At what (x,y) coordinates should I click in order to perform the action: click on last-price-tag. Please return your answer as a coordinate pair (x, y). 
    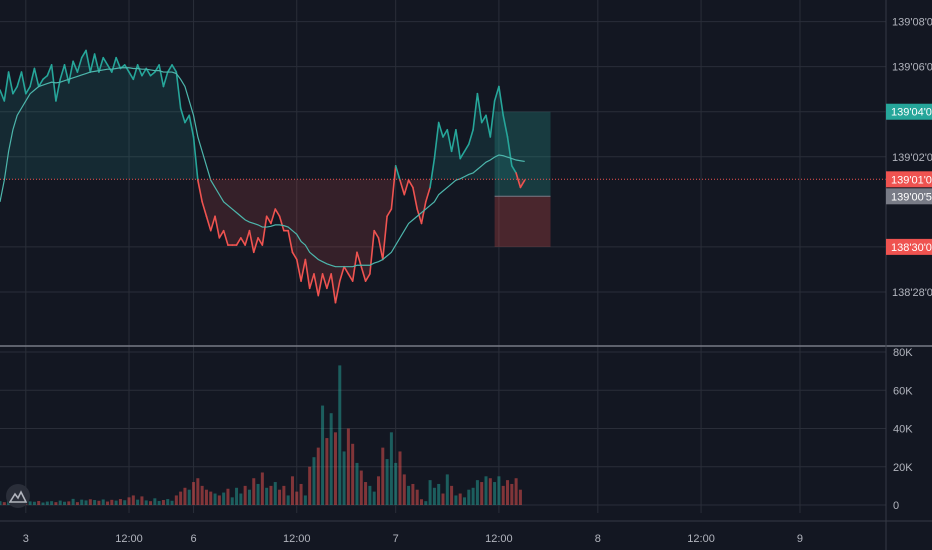
    Looking at the image, I should click on (909, 179).